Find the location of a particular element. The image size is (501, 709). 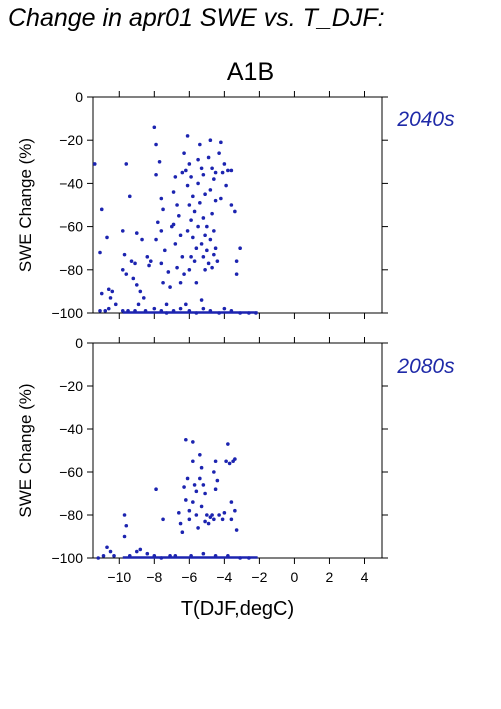

y-axis-title: SWE Change (%) is located at coordinates (25, 205).